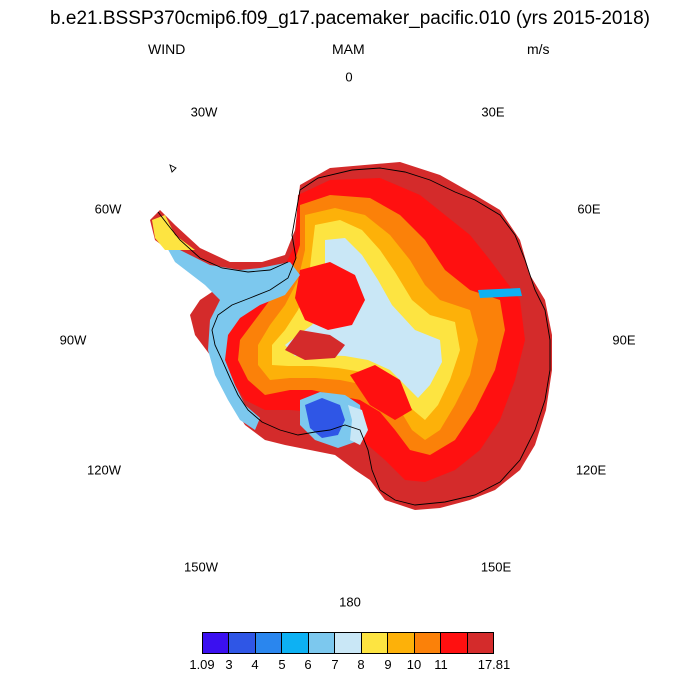 This screenshot has height=700, width=700. What do you see at coordinates (388, 664) in the screenshot?
I see `colorbar-label-7: 9` at bounding box center [388, 664].